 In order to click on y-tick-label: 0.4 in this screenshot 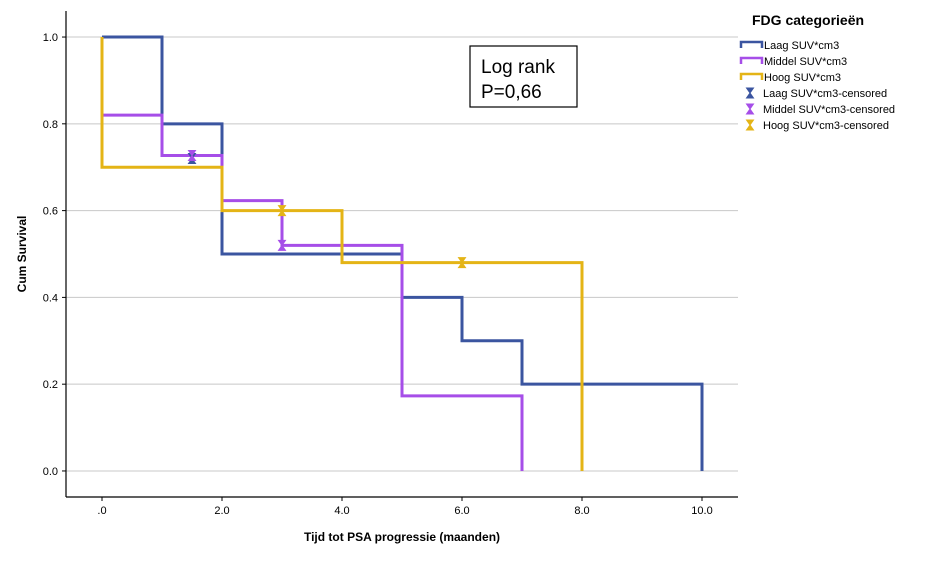, I will do `click(50, 298)`.